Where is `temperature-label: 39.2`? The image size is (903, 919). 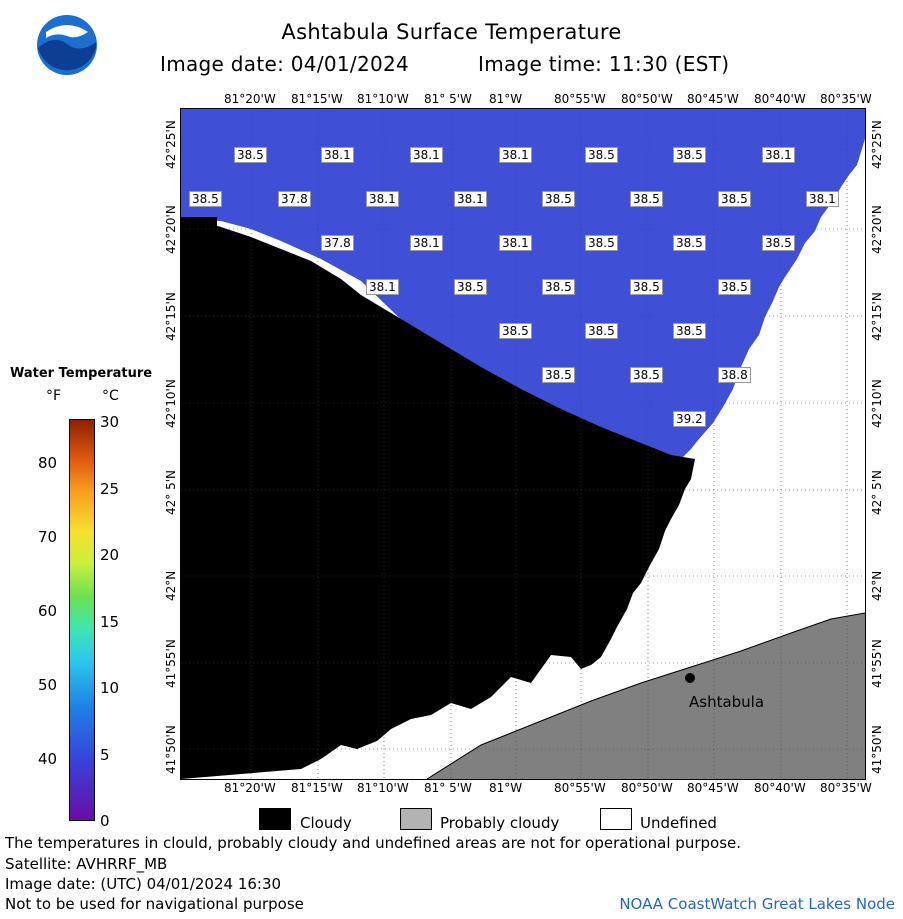
temperature-label: 39.2 is located at coordinates (689, 419).